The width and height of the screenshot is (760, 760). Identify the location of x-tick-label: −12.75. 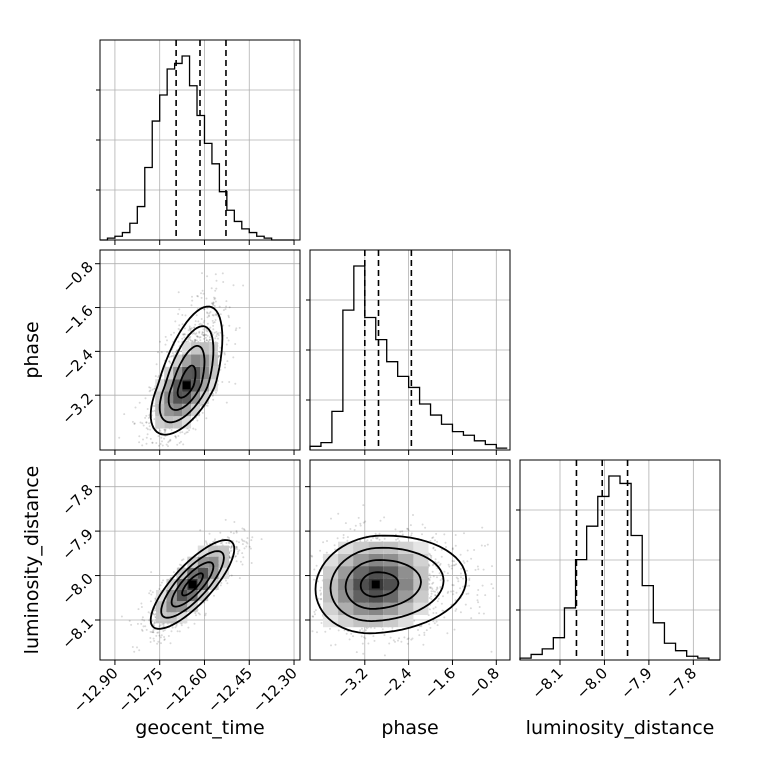
(141, 690).